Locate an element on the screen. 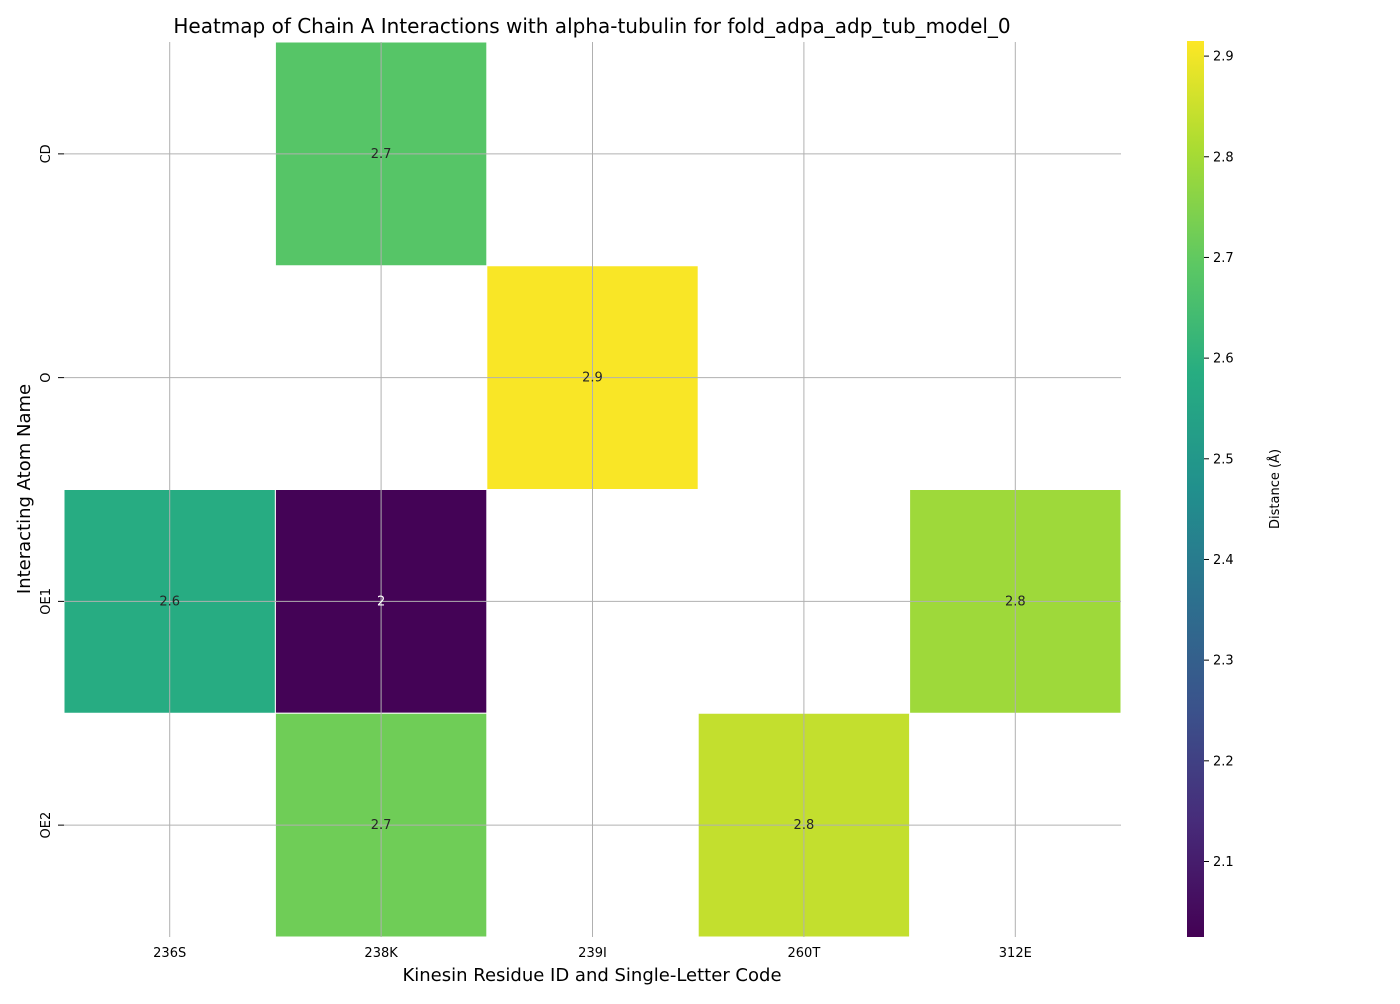  x-tick-label: 238K is located at coordinates (381, 953).